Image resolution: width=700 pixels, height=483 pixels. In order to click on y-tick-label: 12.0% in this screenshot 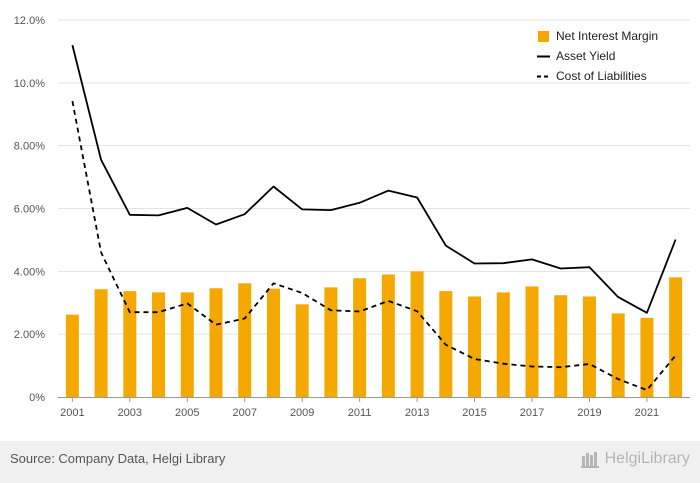, I will do `click(29, 21)`.